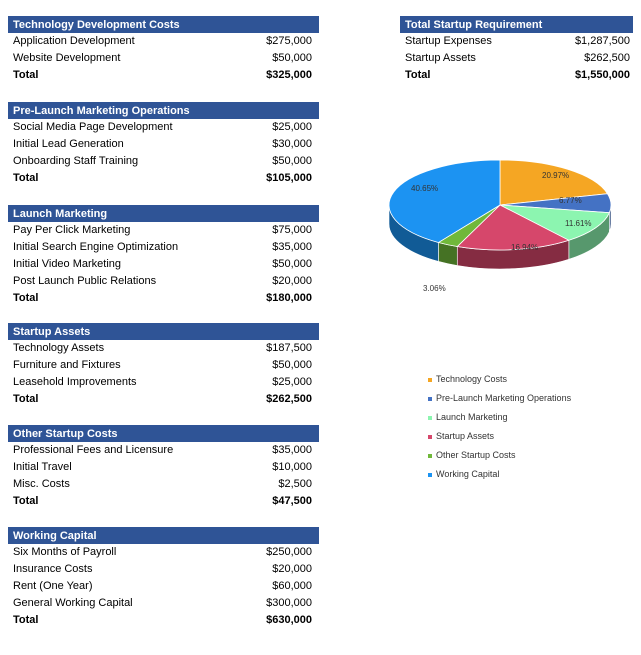  Describe the element at coordinates (96, 247) in the screenshot. I see `line-item-label: Initial Search Engine Optimization` at that location.